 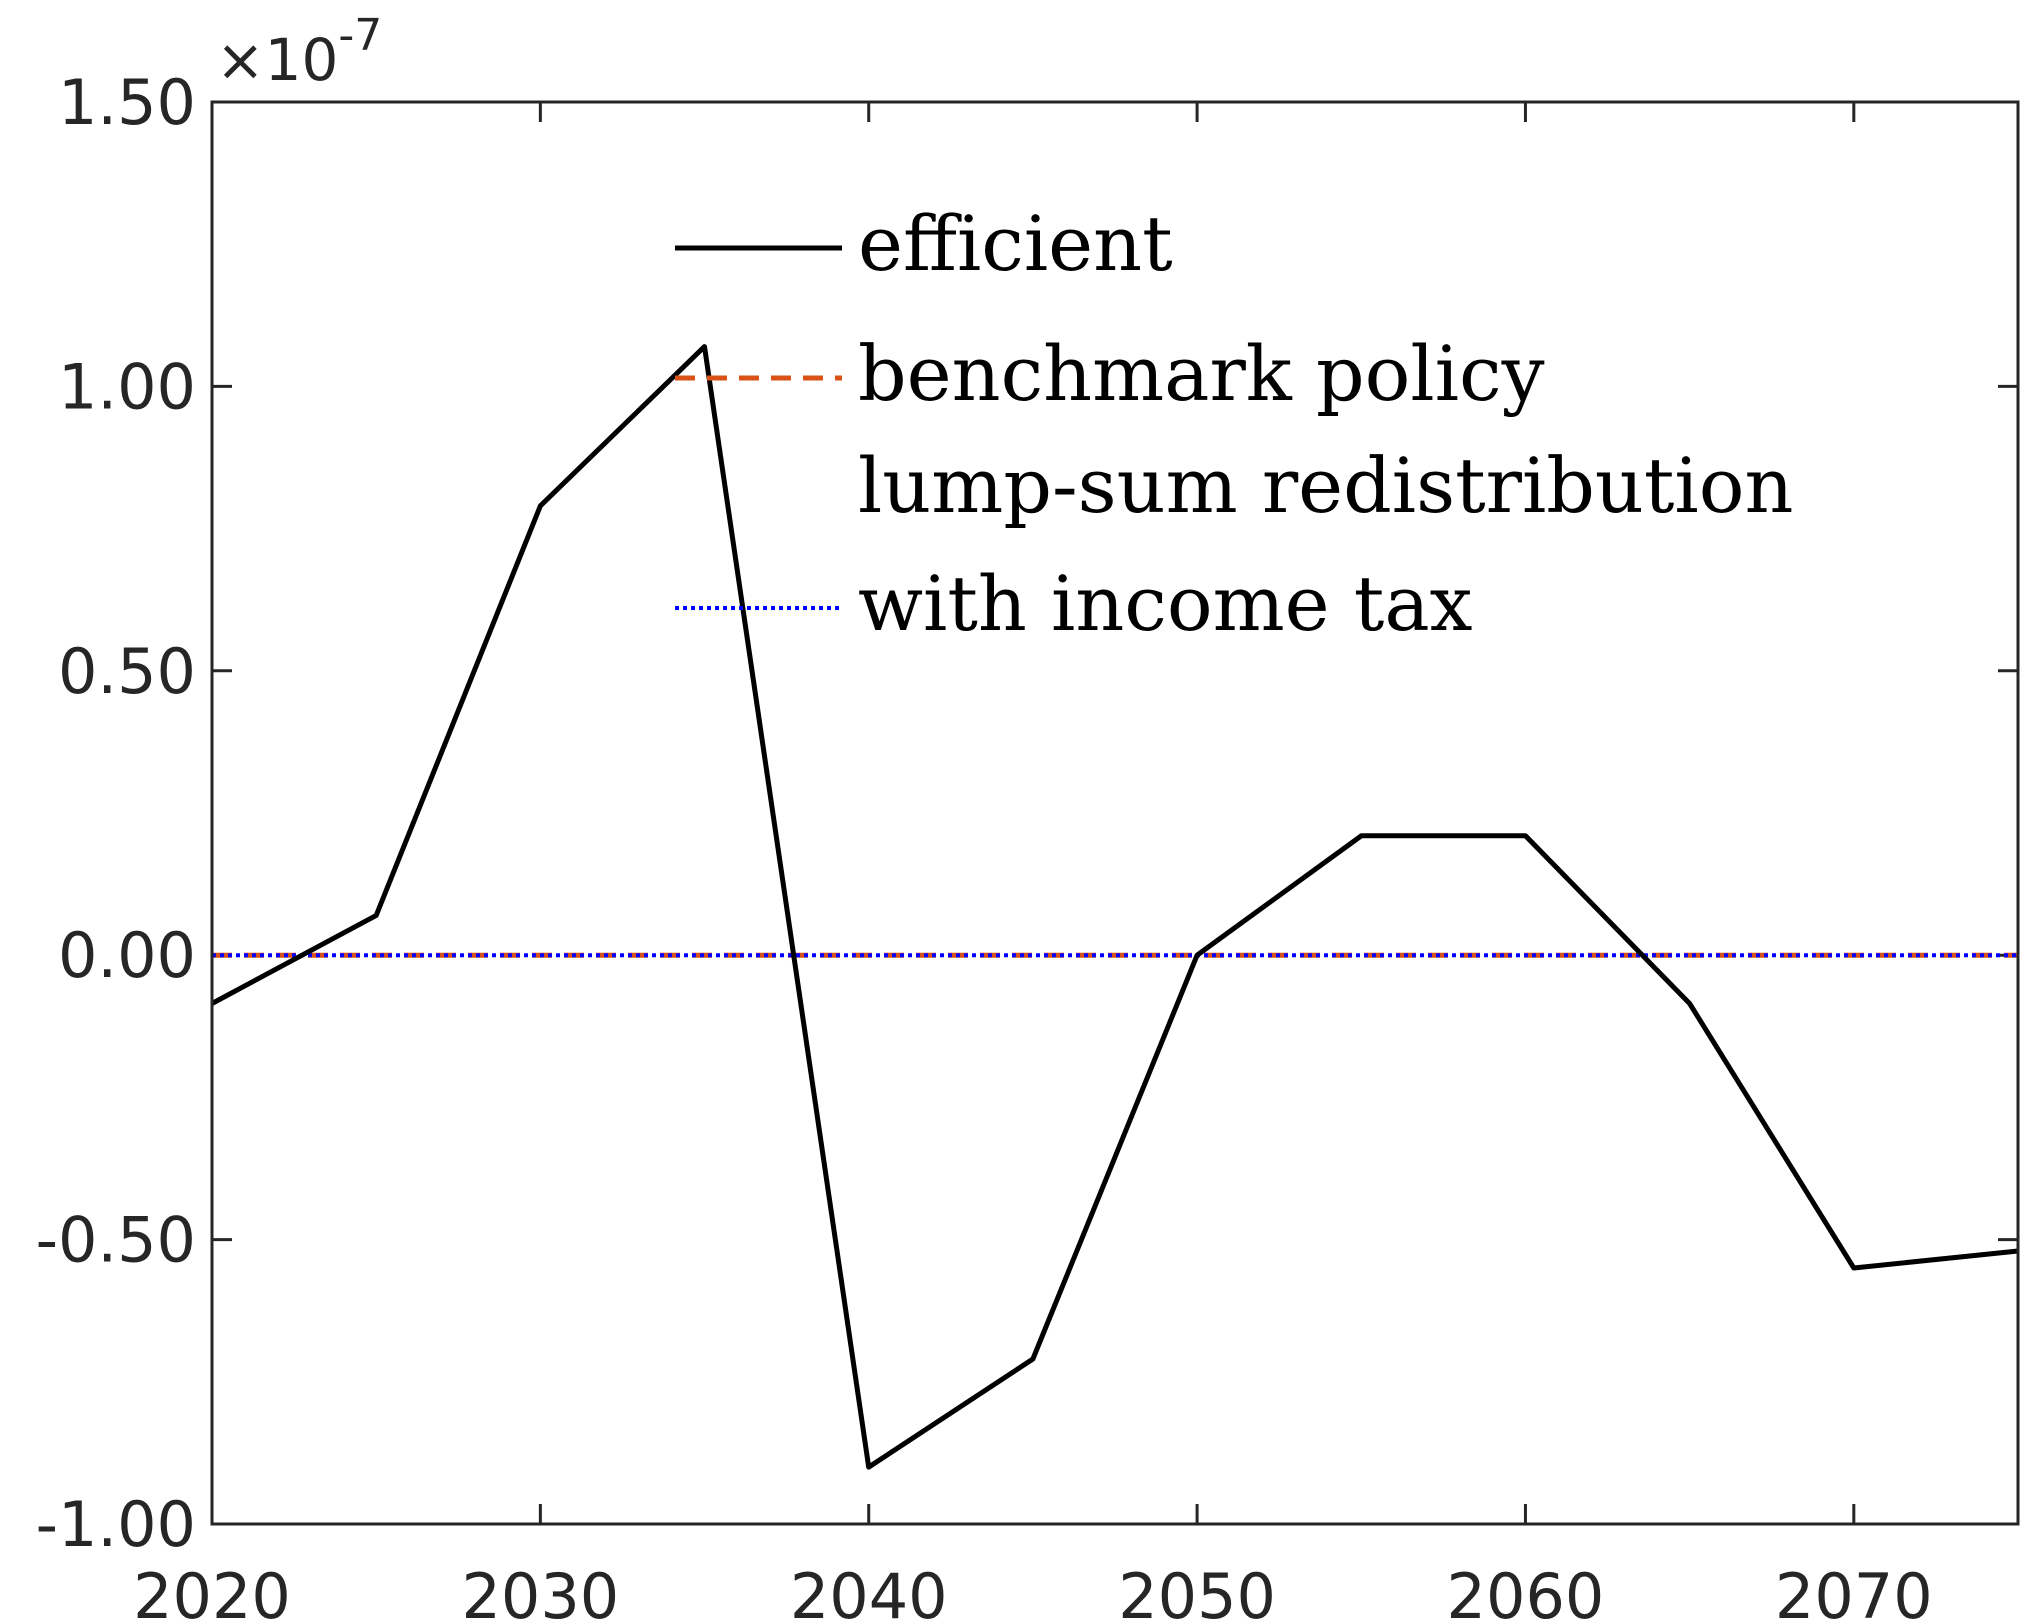 I want to click on legend-label-1: benchmark policy, so click(x=1201, y=373).